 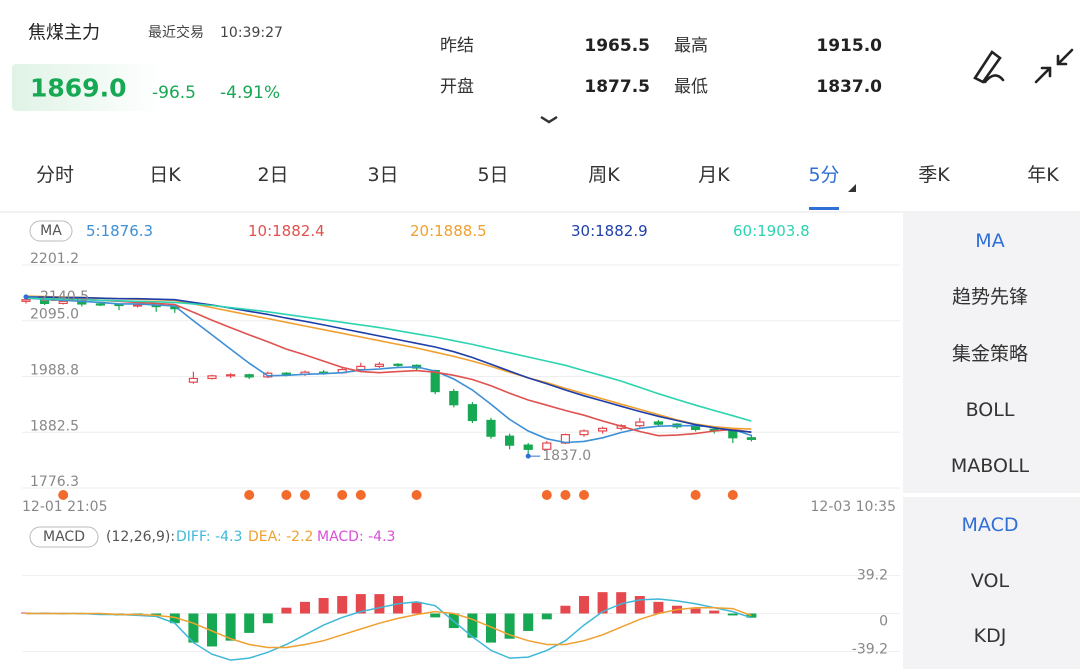 What do you see at coordinates (64, 297) in the screenshot?
I see `extreme-label: 2140.5` at bounding box center [64, 297].